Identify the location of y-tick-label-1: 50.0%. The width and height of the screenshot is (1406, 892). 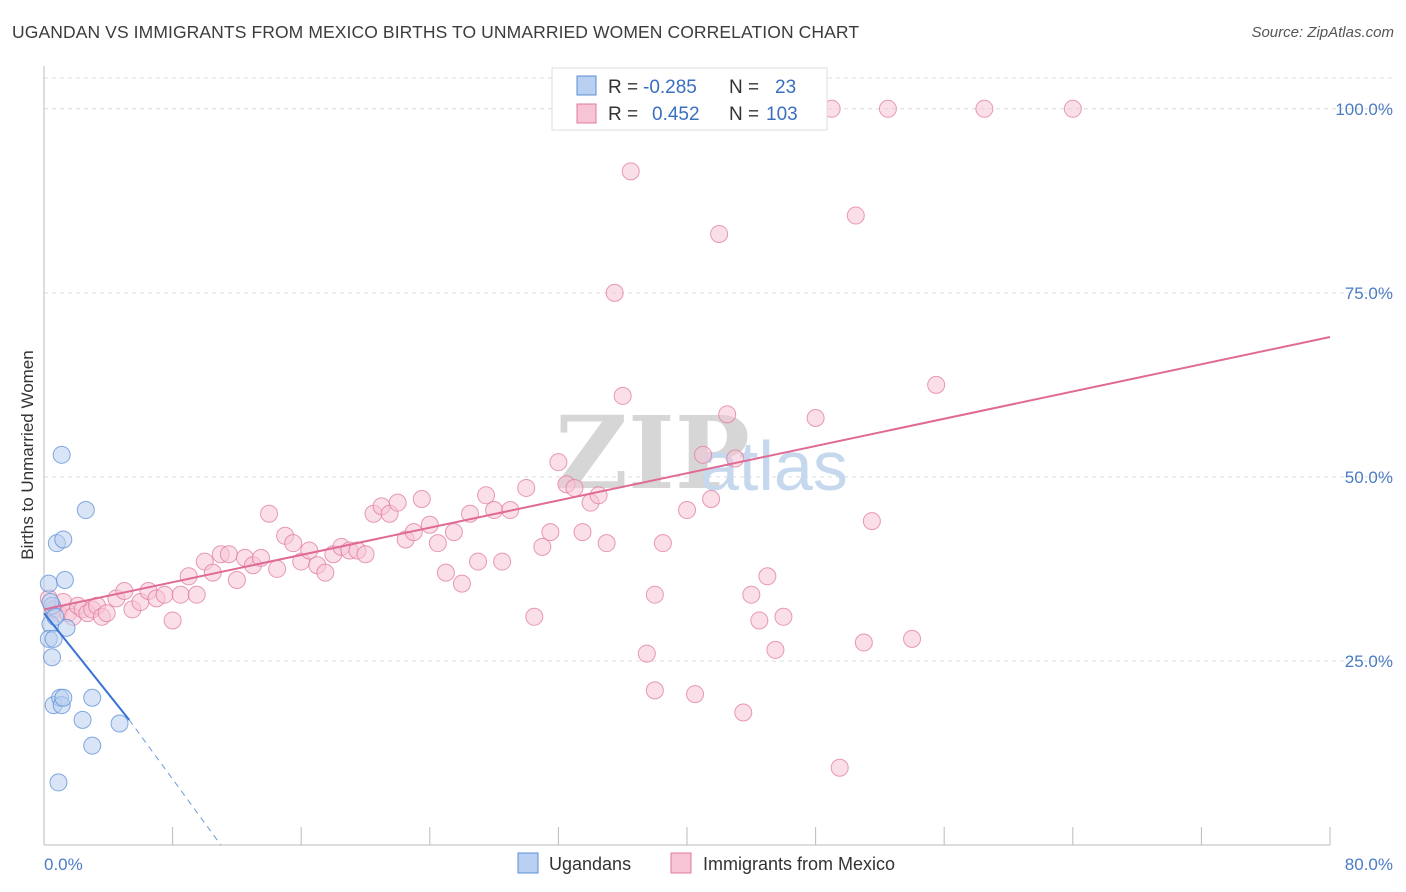
(1369, 477).